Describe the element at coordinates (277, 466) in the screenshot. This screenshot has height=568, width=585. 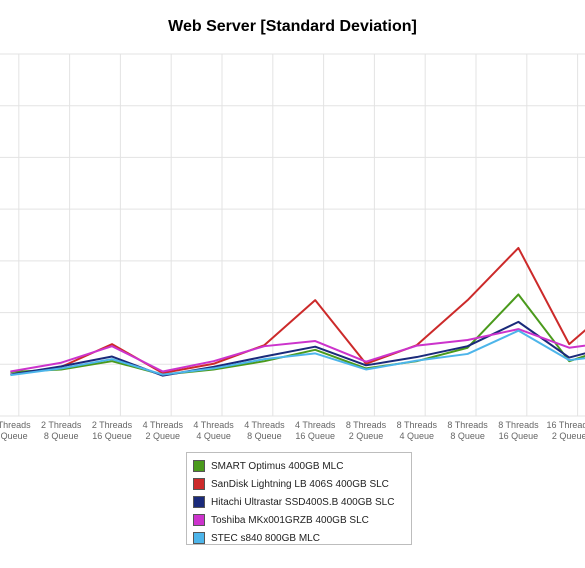
I see `legend-label: SMART Optimus 400GB MLC` at that location.